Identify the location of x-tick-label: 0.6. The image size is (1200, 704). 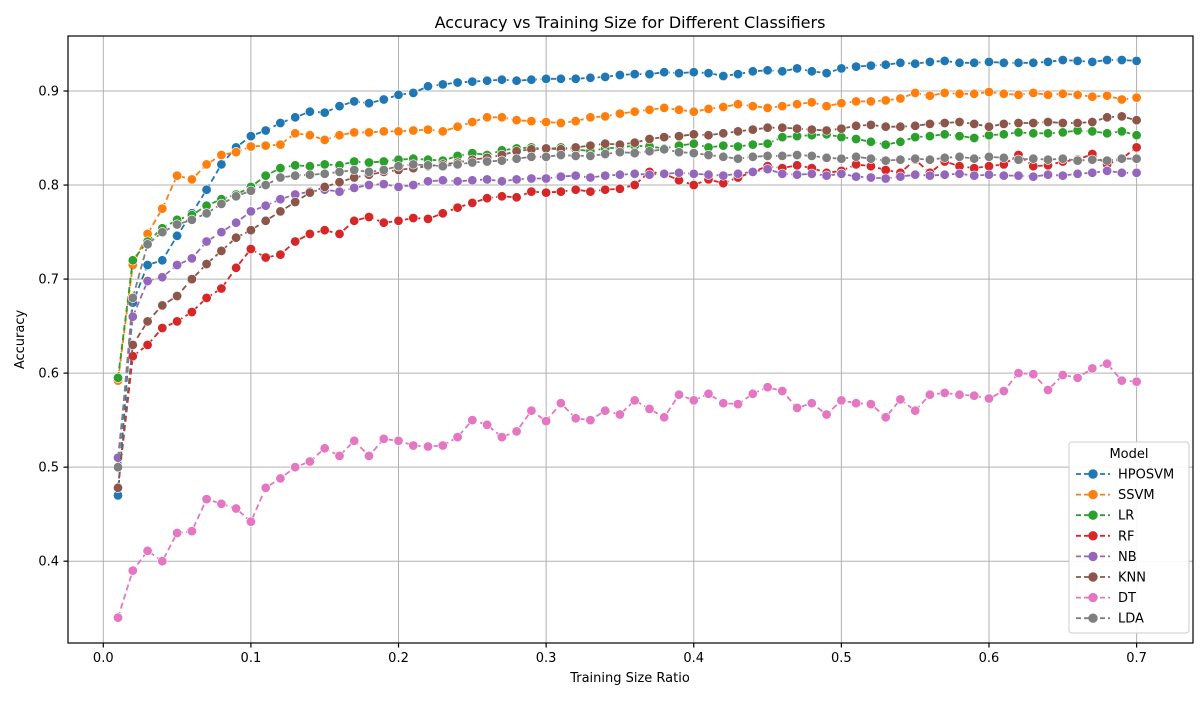
(989, 658).